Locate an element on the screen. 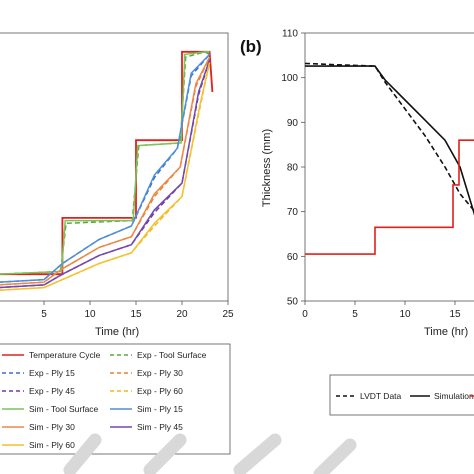  panel-b-x-tick-label: 0 is located at coordinates (305, 314).